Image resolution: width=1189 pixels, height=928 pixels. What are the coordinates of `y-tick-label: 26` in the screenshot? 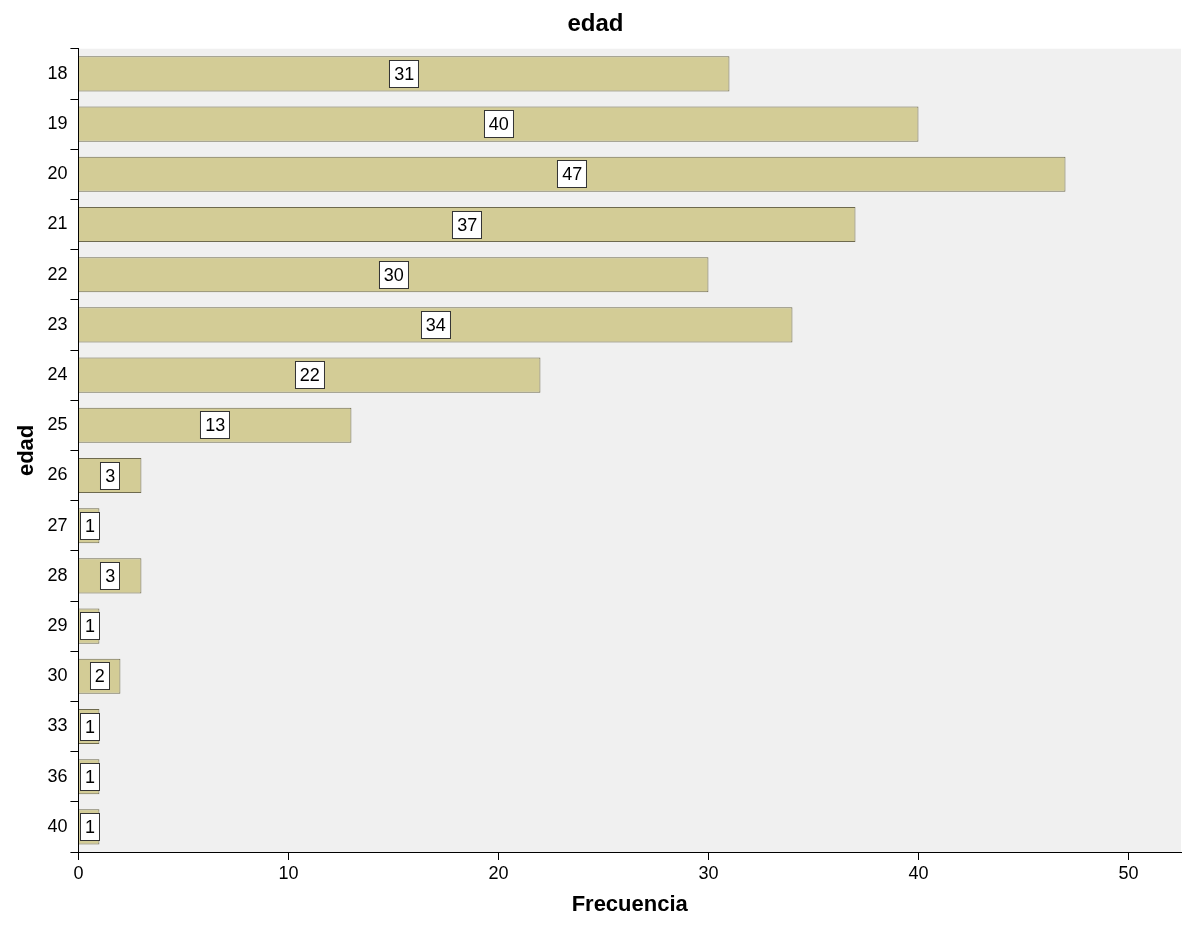 It's located at (57, 474).